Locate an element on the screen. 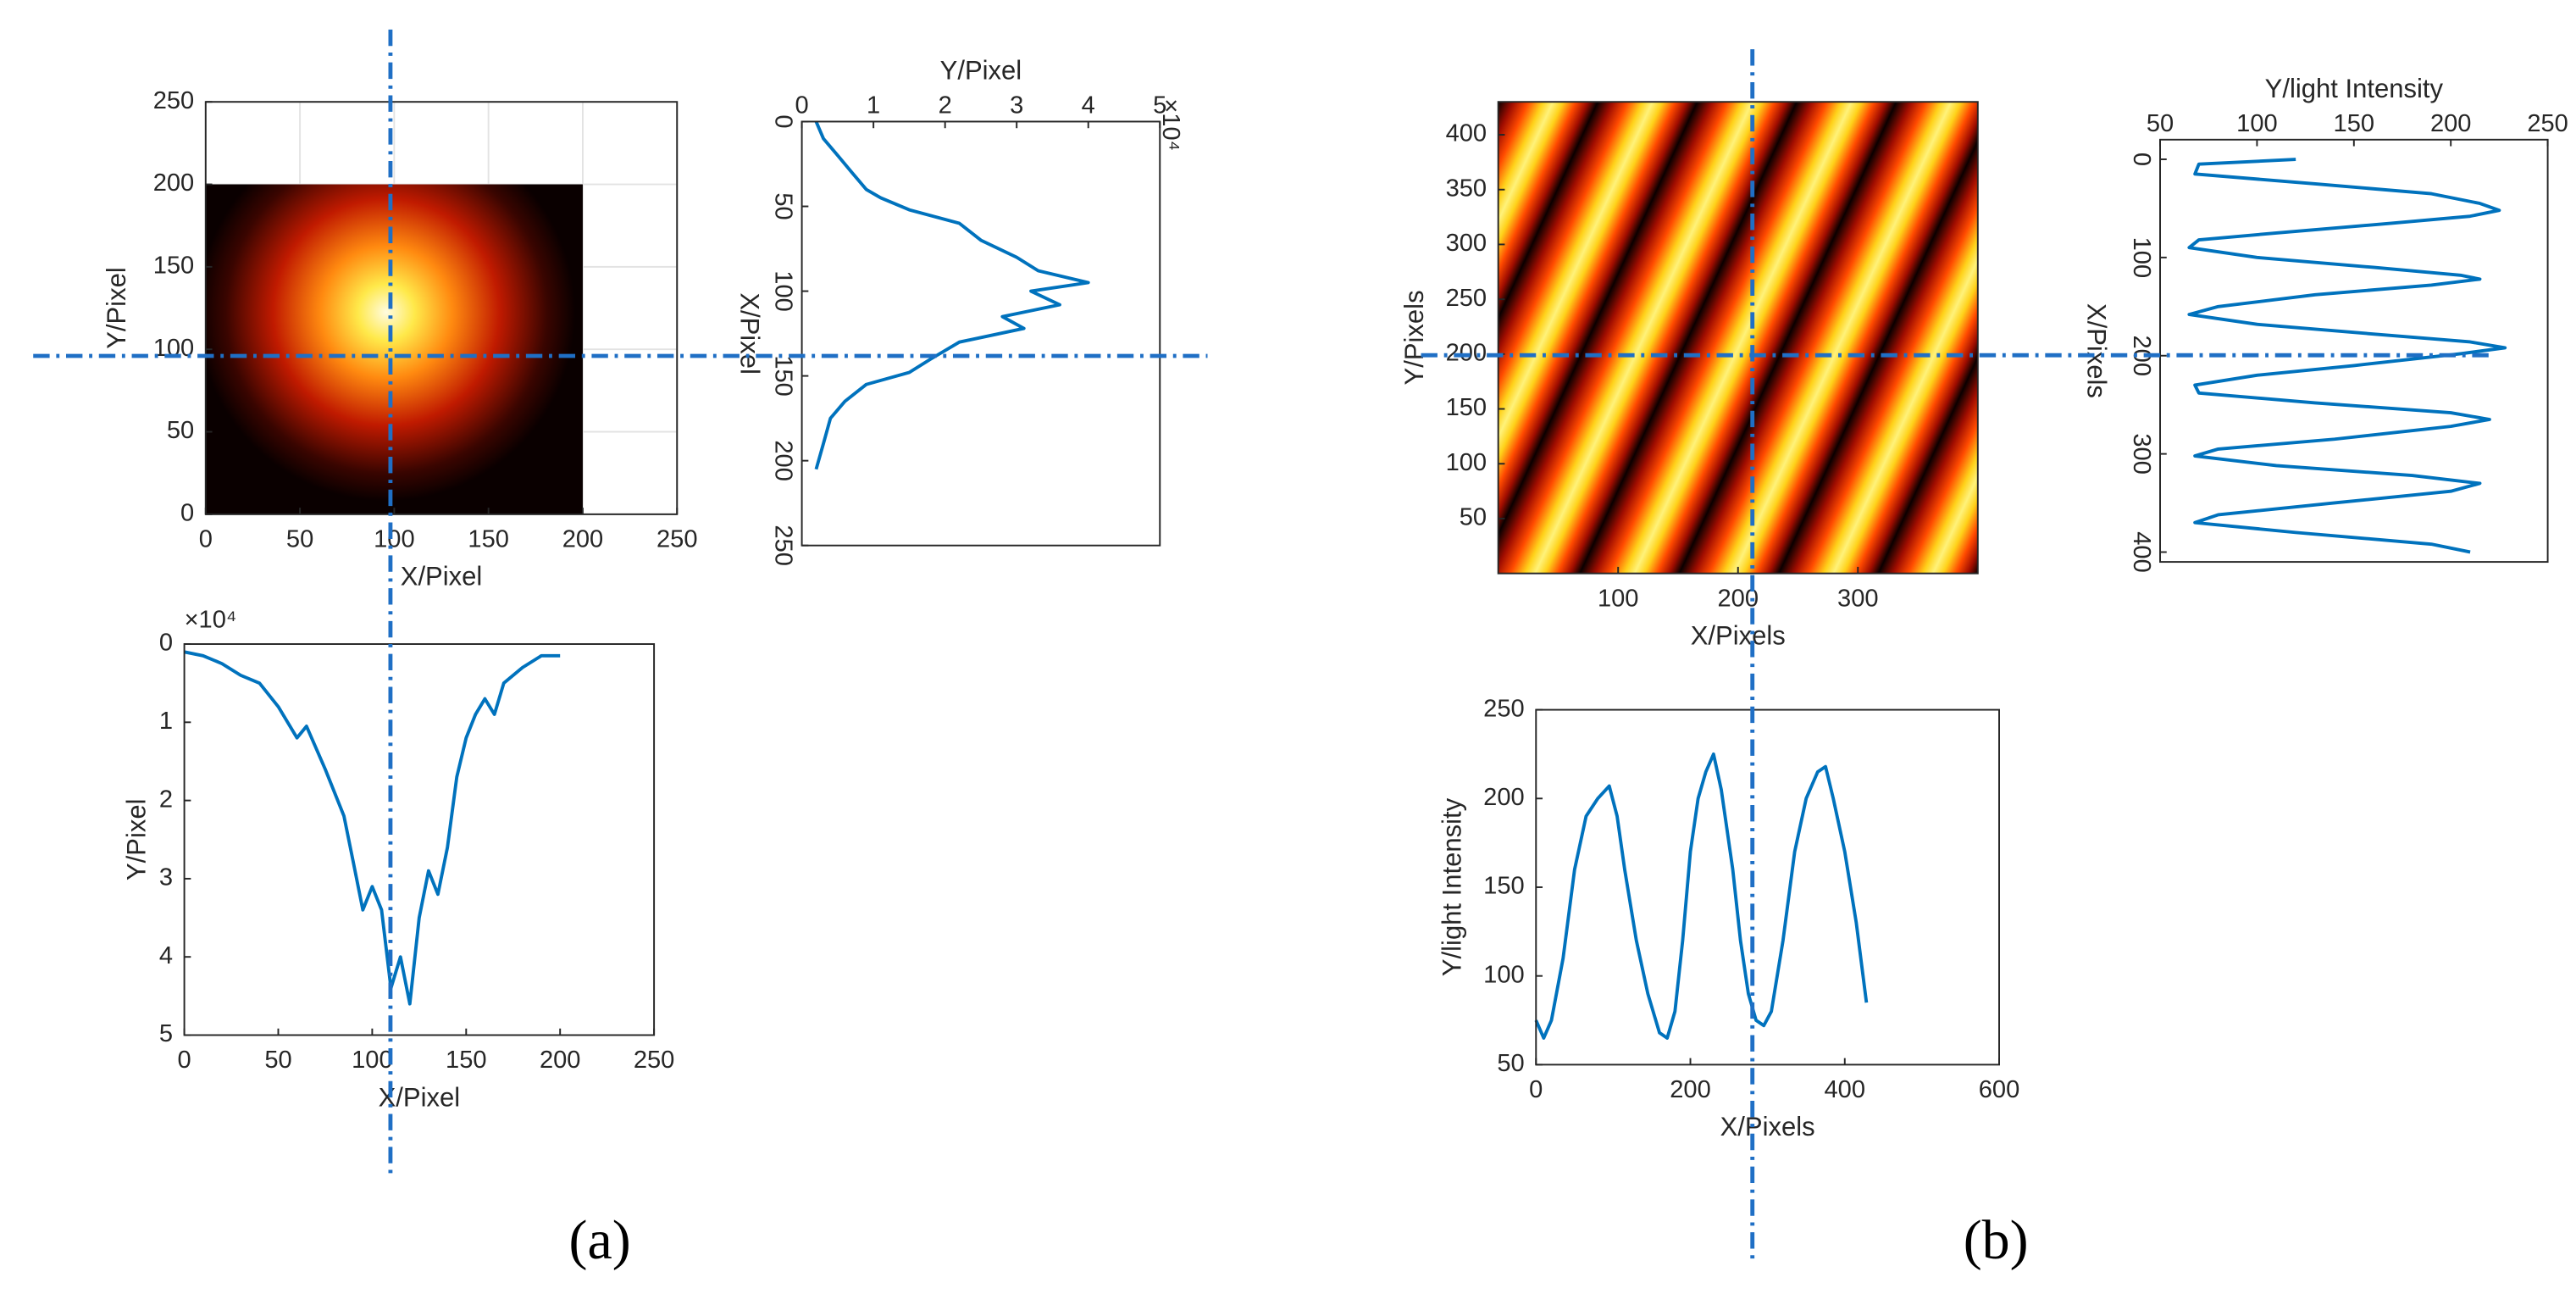  y-tick-label: 3 is located at coordinates (166, 877).